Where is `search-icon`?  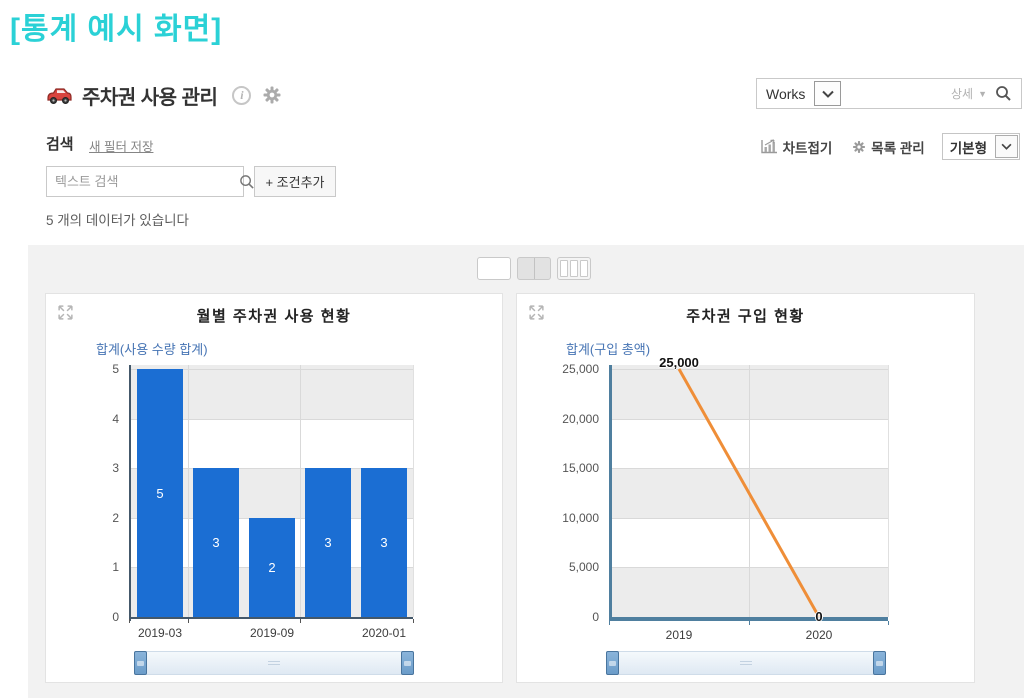
search-icon is located at coordinates (247, 182).